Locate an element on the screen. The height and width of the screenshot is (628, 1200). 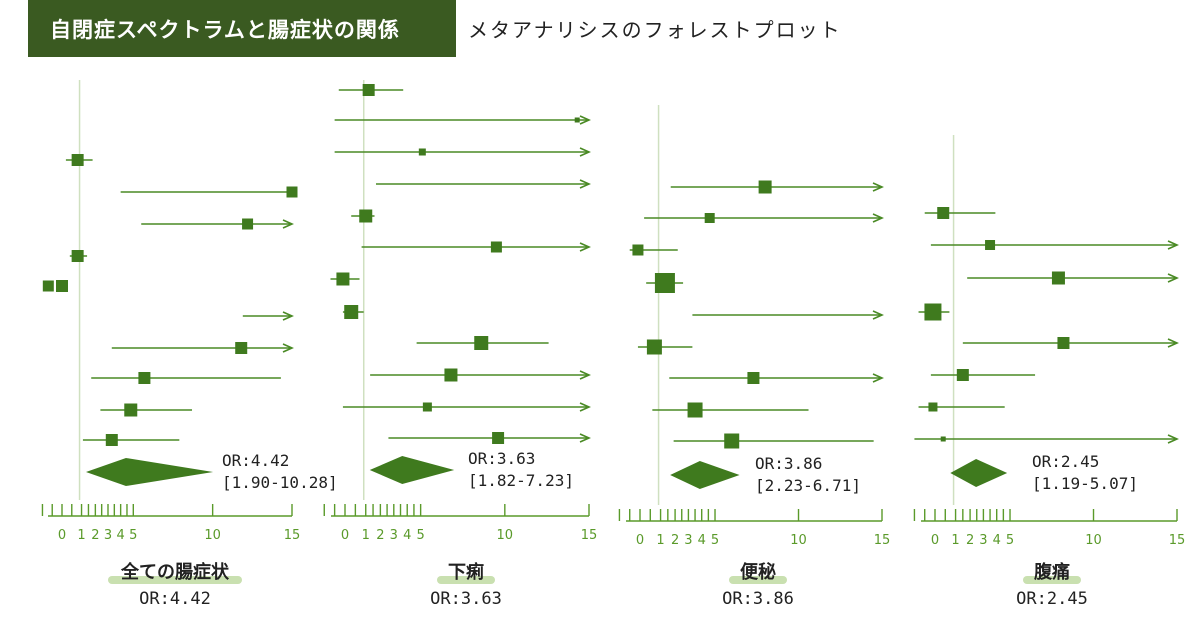
panel-or-label: OR:3.86 is located at coordinates (758, 599).